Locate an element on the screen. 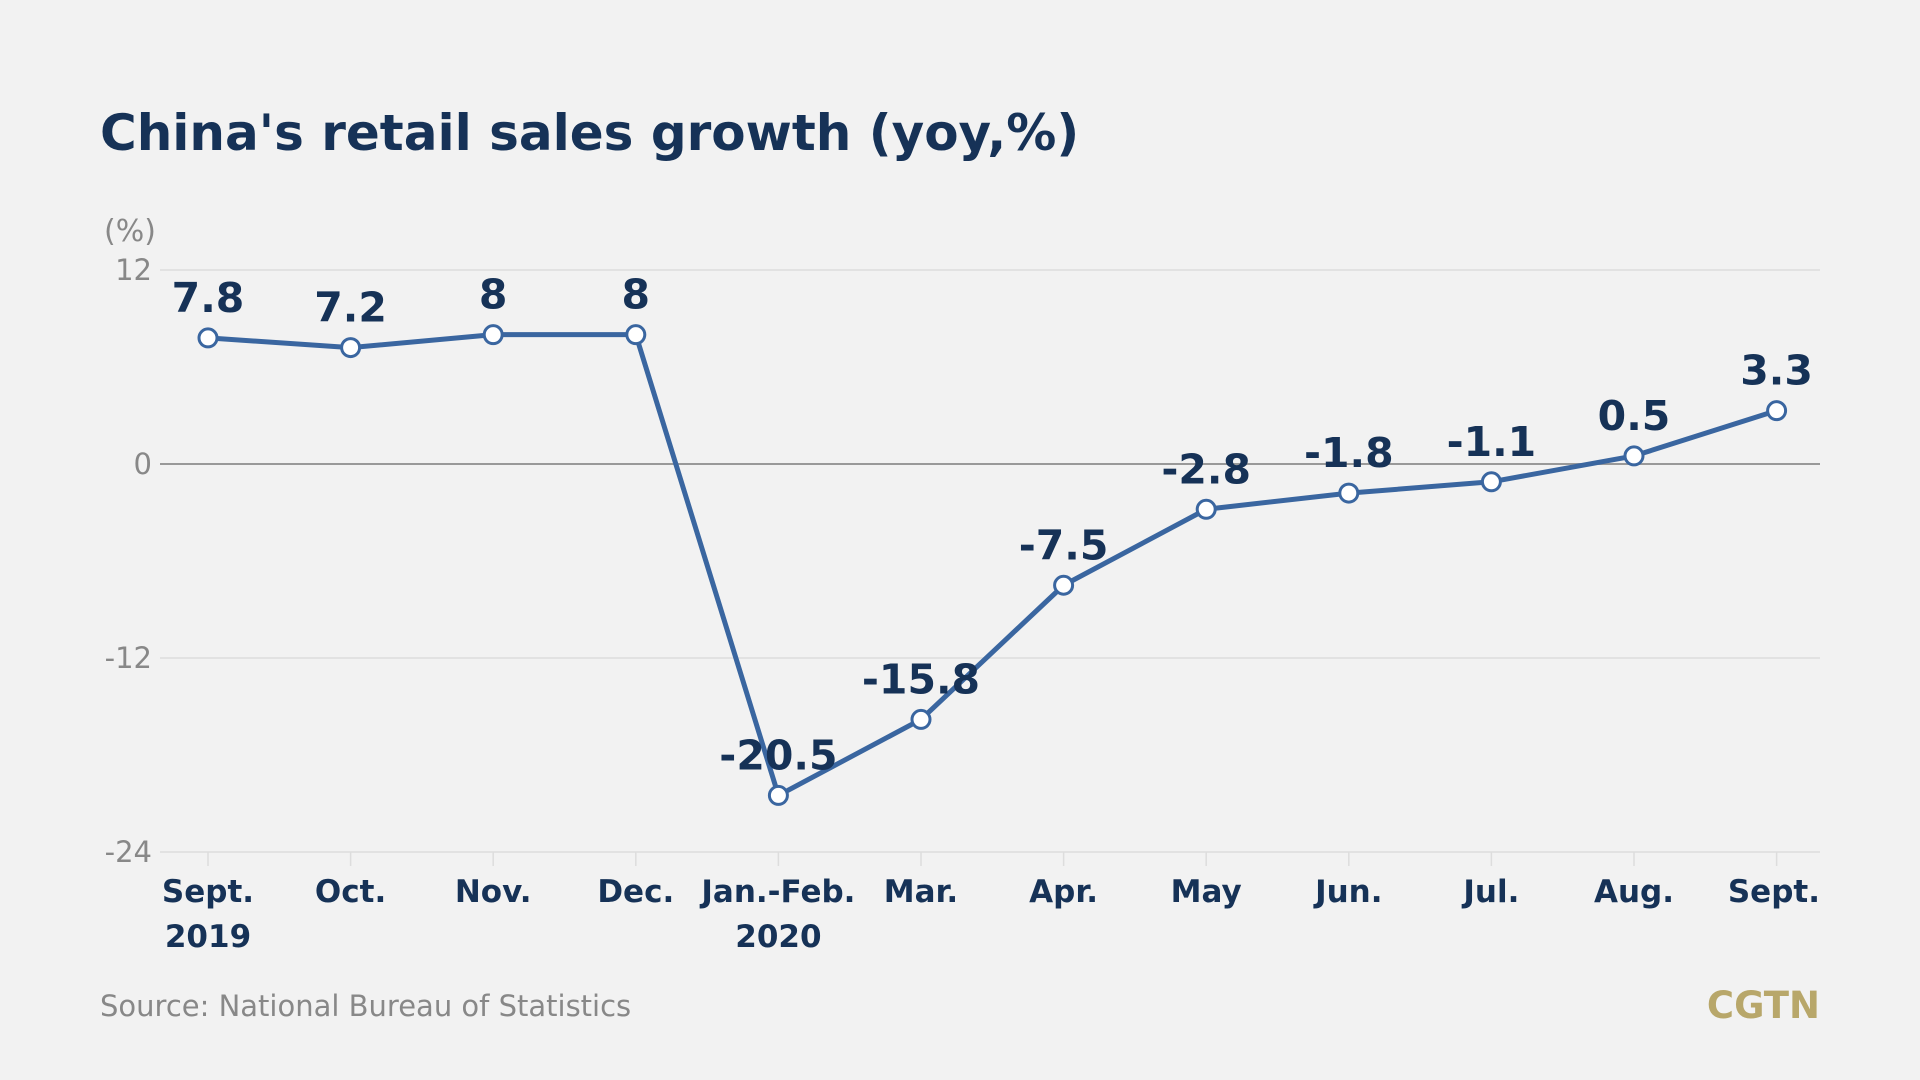  data-label: -2.8 is located at coordinates (1206, 469).